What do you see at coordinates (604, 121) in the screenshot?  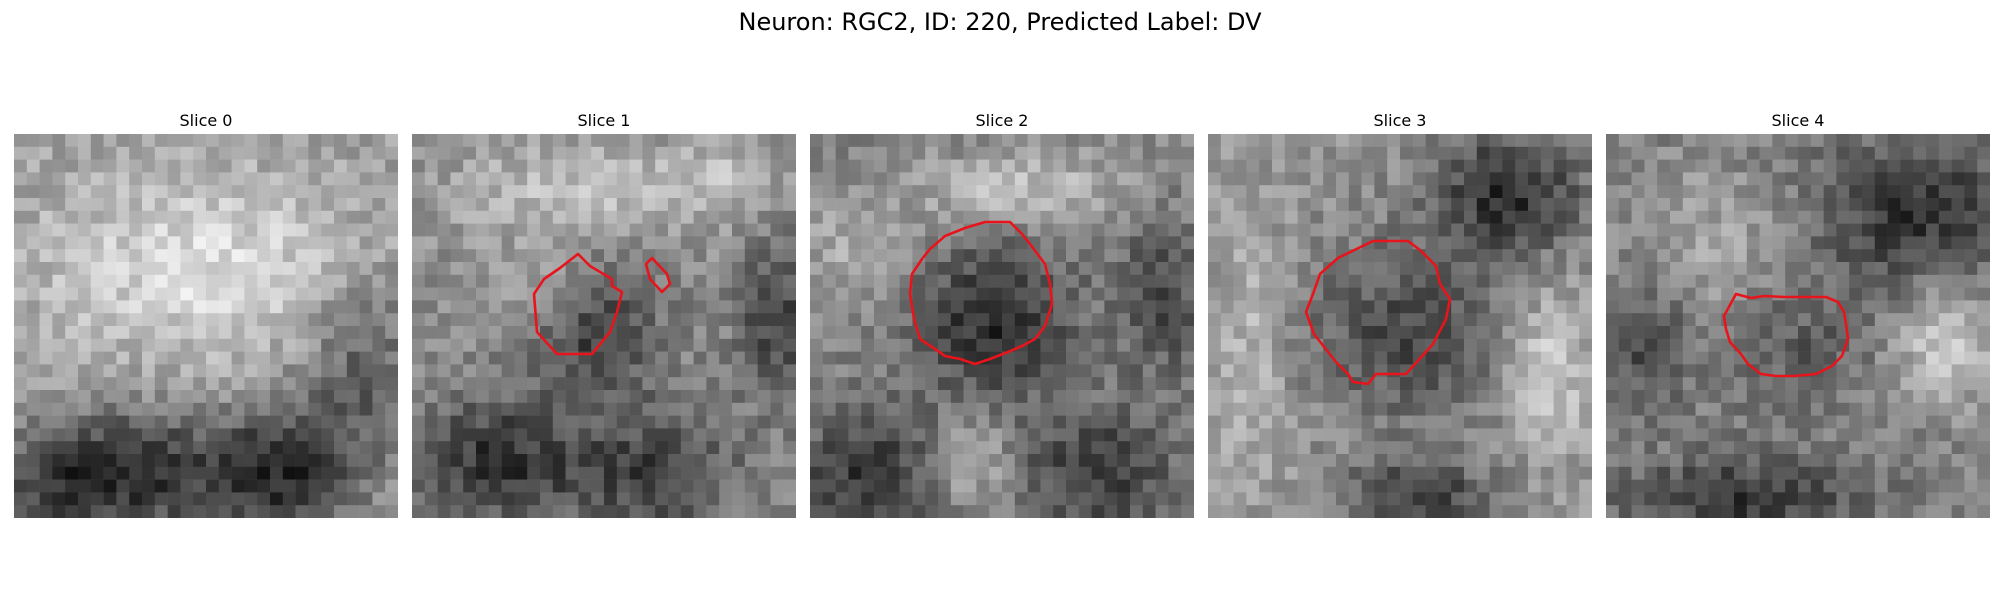 I see `panel-title: Slice 1` at bounding box center [604, 121].